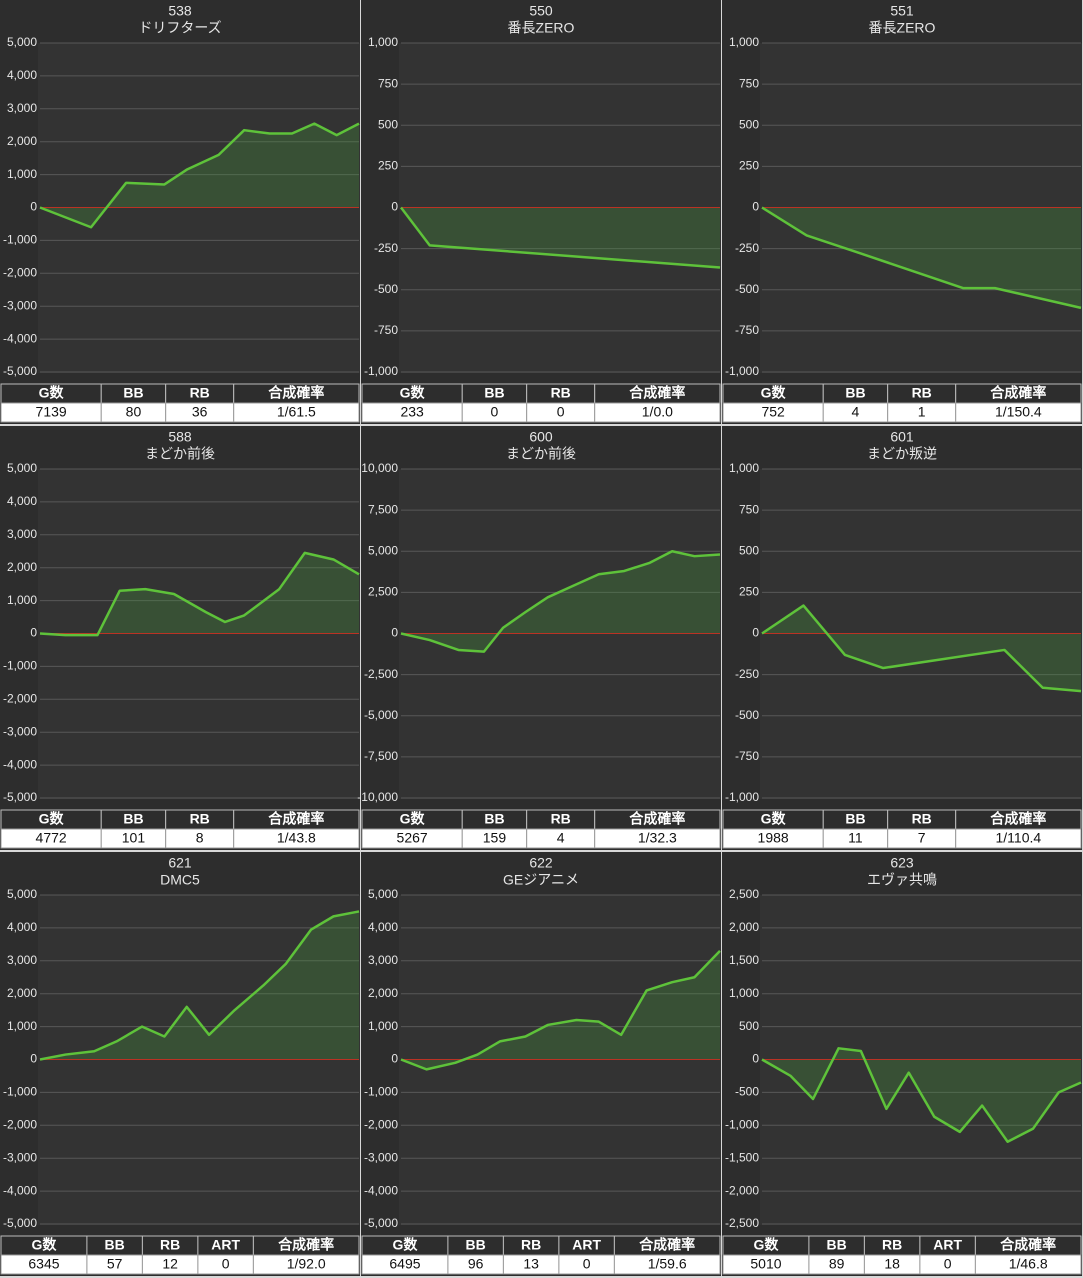 The width and height of the screenshot is (1083, 1278). What do you see at coordinates (296, 412) in the screenshot?
I see `table-value: 1/61.5` at bounding box center [296, 412].